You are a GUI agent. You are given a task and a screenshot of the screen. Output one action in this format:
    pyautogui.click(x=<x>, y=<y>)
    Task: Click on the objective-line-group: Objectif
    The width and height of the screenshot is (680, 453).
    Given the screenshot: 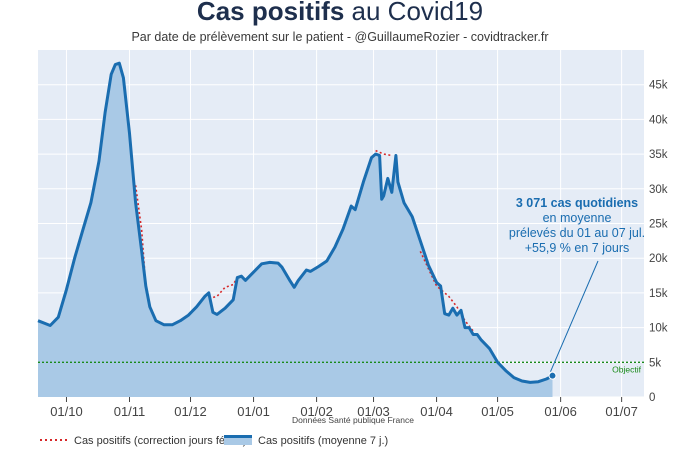 What is the action you would take?
    pyautogui.click(x=341, y=367)
    